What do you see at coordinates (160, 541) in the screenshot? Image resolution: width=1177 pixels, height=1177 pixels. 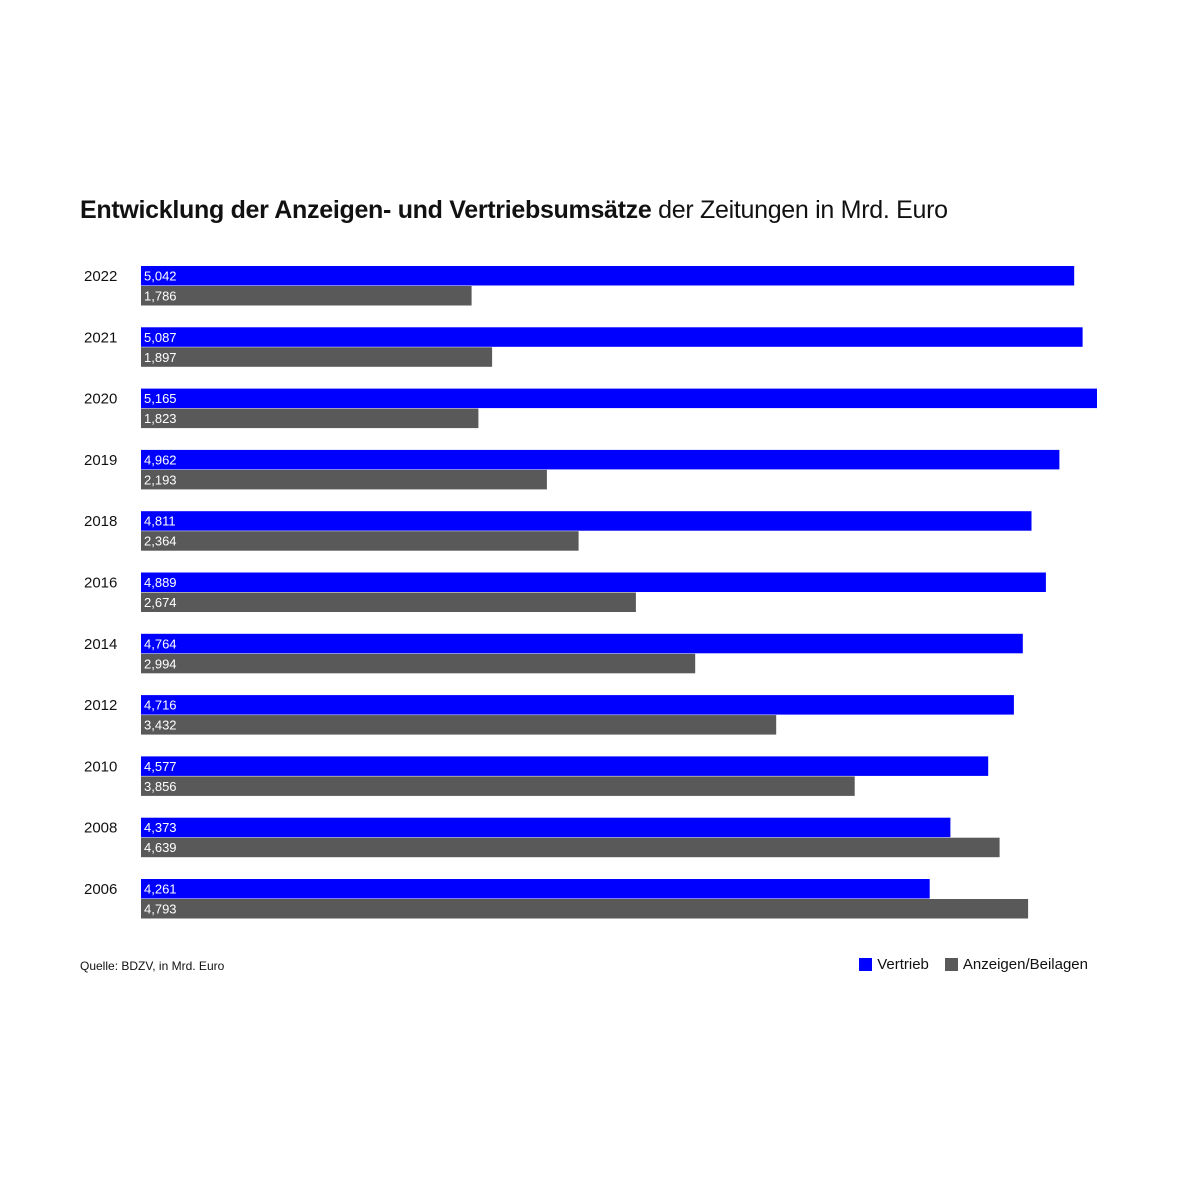 I see `bar-label-anzeigen-2018: 2,364` at bounding box center [160, 541].